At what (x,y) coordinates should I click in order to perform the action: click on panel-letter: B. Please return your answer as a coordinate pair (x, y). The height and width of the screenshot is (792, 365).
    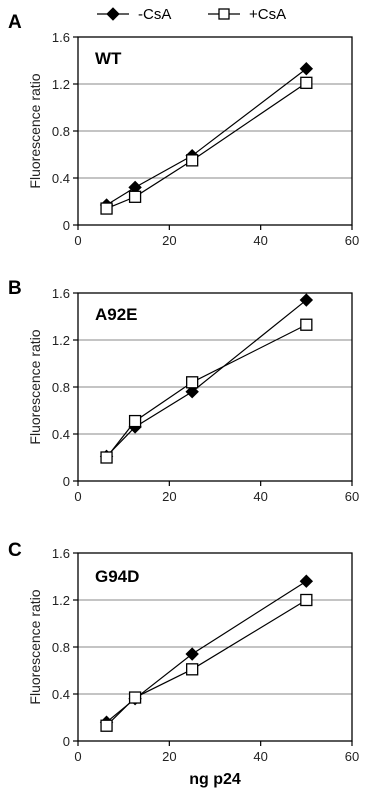
    Looking at the image, I should click on (15, 288).